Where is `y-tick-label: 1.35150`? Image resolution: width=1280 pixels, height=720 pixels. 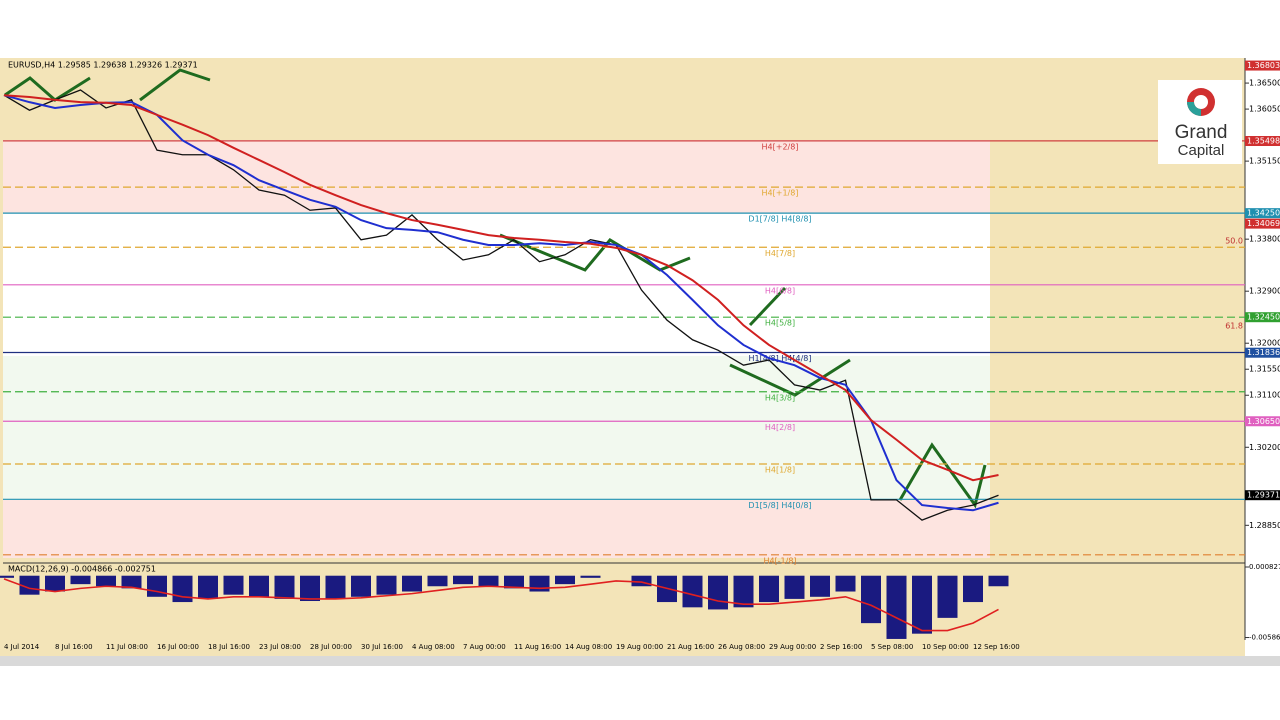 y-tick-label: 1.35150 is located at coordinates (1264, 161).